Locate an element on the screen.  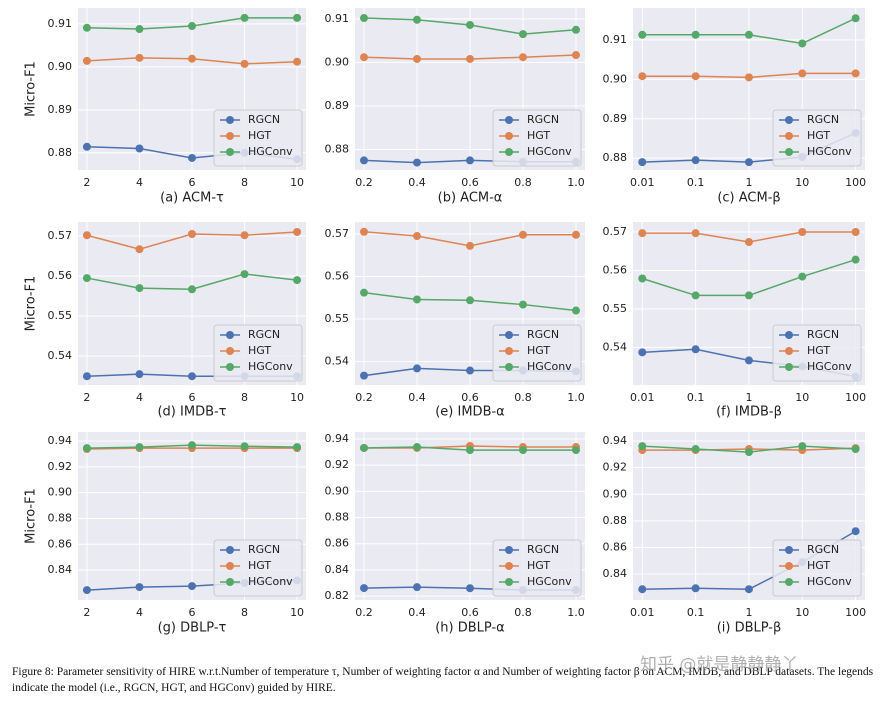
y-tick-label: 0.90 is located at coordinates (60, 492).